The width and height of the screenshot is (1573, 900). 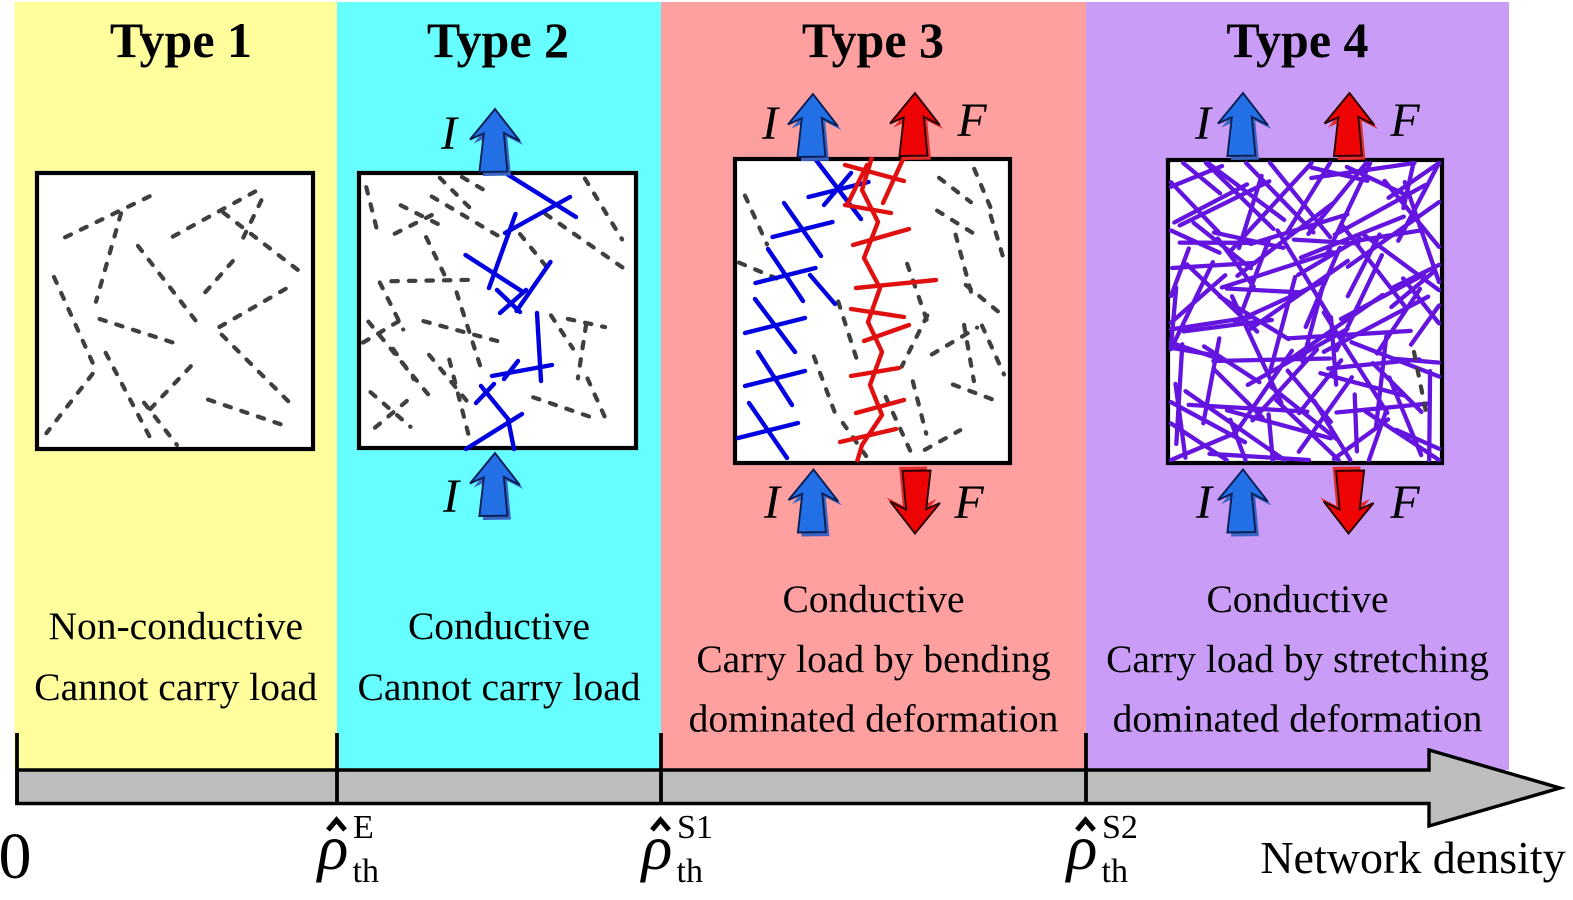 What do you see at coordinates (873, 40) in the screenshot?
I see `svg-text: Type 3` at bounding box center [873, 40].